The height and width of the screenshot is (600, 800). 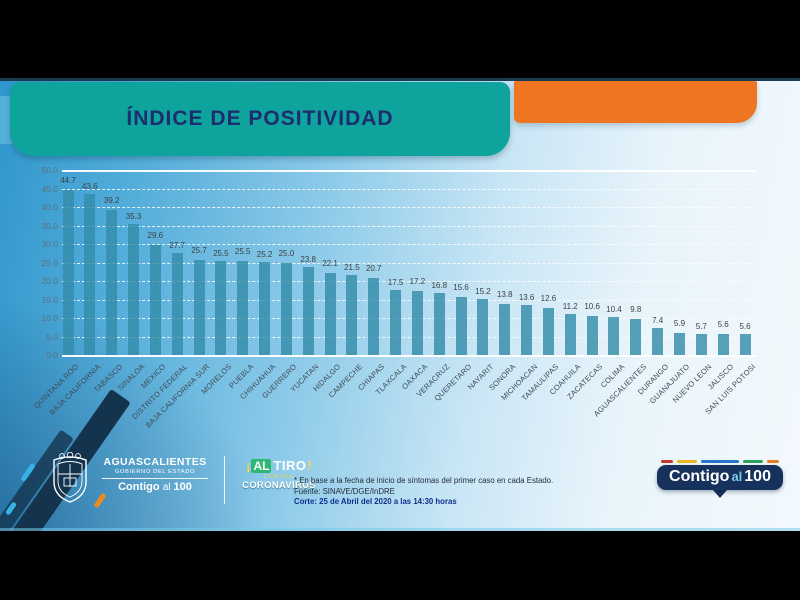 What do you see at coordinates (155, 236) in the screenshot?
I see `bar-value-label: 29.6` at bounding box center [155, 236].